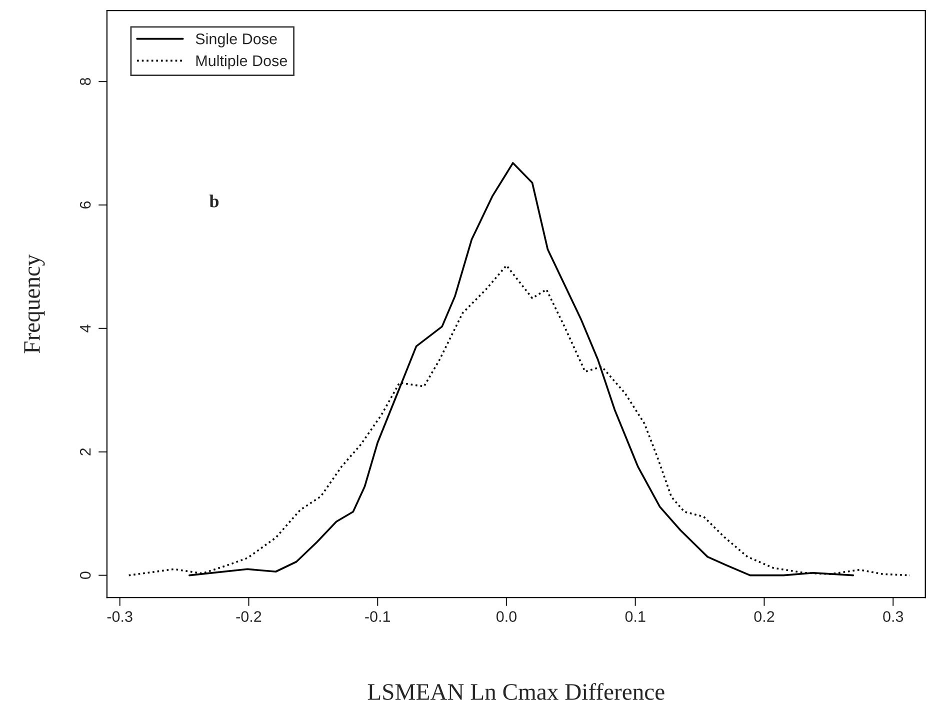 This screenshot has height=703, width=930. I want to click on x-tick-label: 0.3, so click(893, 616).